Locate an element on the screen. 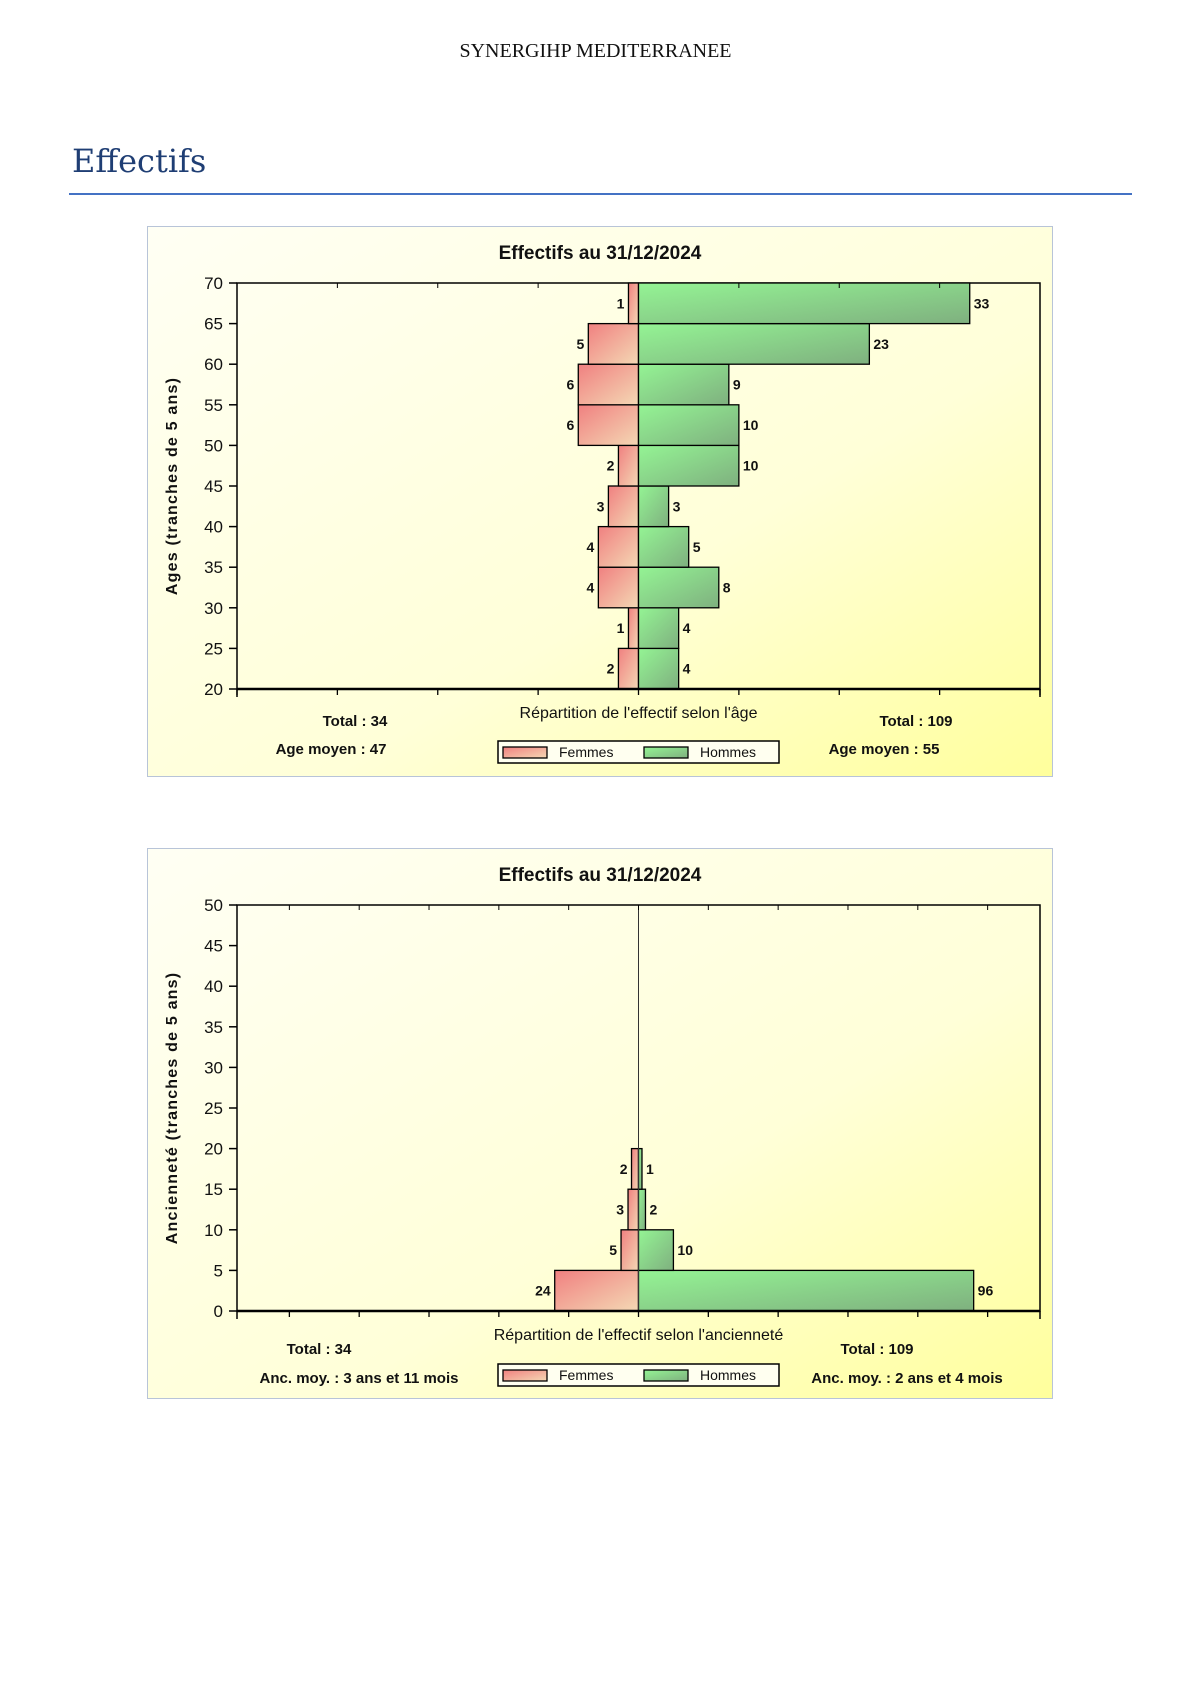  data-label-hommes: 1 is located at coordinates (650, 1169).